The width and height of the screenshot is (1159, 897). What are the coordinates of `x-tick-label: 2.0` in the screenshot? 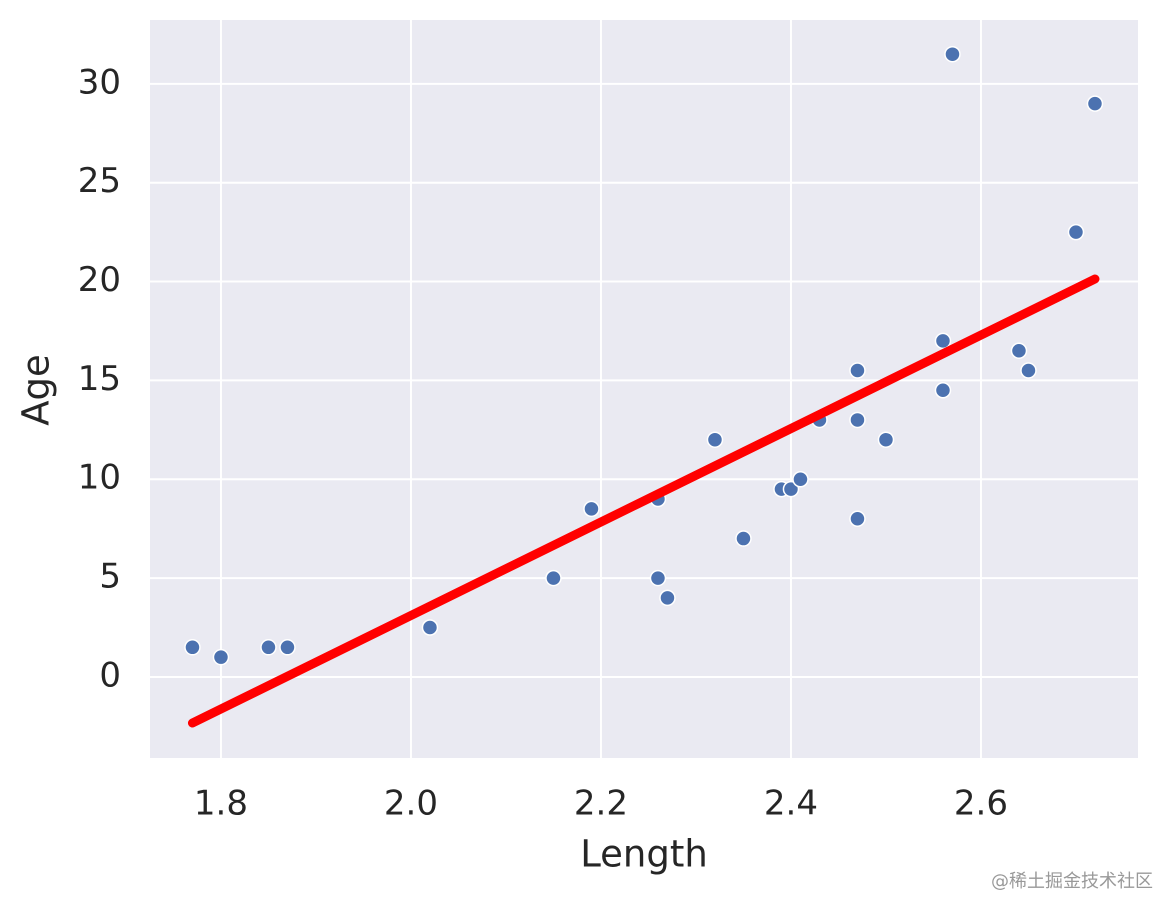 It's located at (411, 804).